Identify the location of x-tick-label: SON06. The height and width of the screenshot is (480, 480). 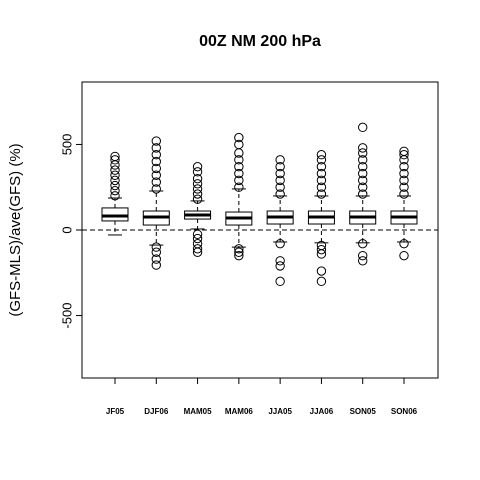
(404, 411).